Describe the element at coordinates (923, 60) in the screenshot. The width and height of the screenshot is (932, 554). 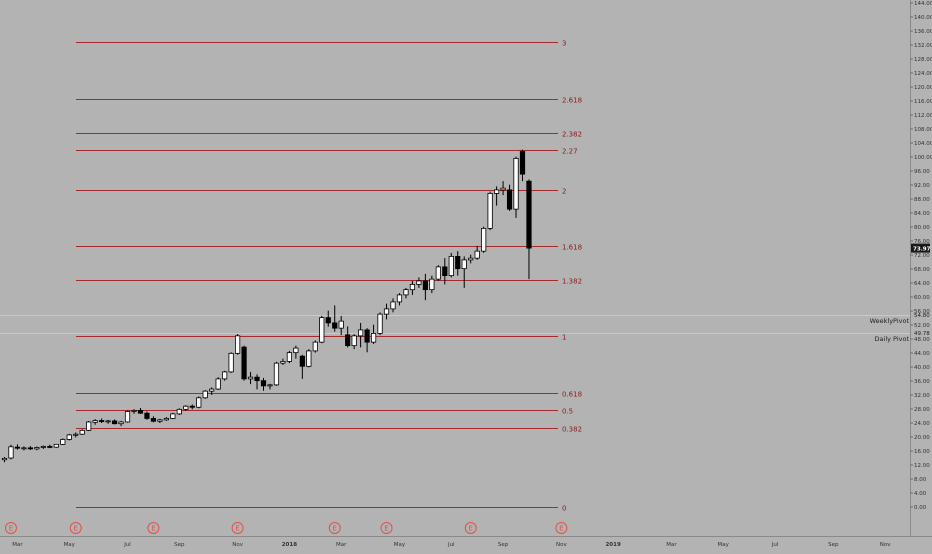
I see `price-tick-label: 128.00` at that location.